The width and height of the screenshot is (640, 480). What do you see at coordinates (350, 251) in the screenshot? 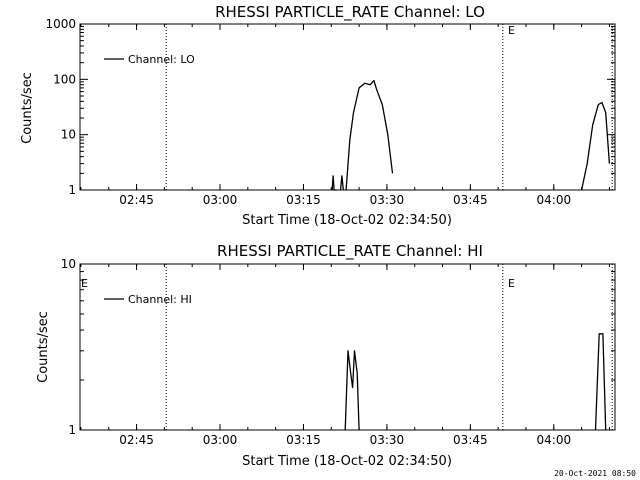
I see `chart-title-hi: RHESSI PARTICLE_RATE Channel: HI` at bounding box center [350, 251].